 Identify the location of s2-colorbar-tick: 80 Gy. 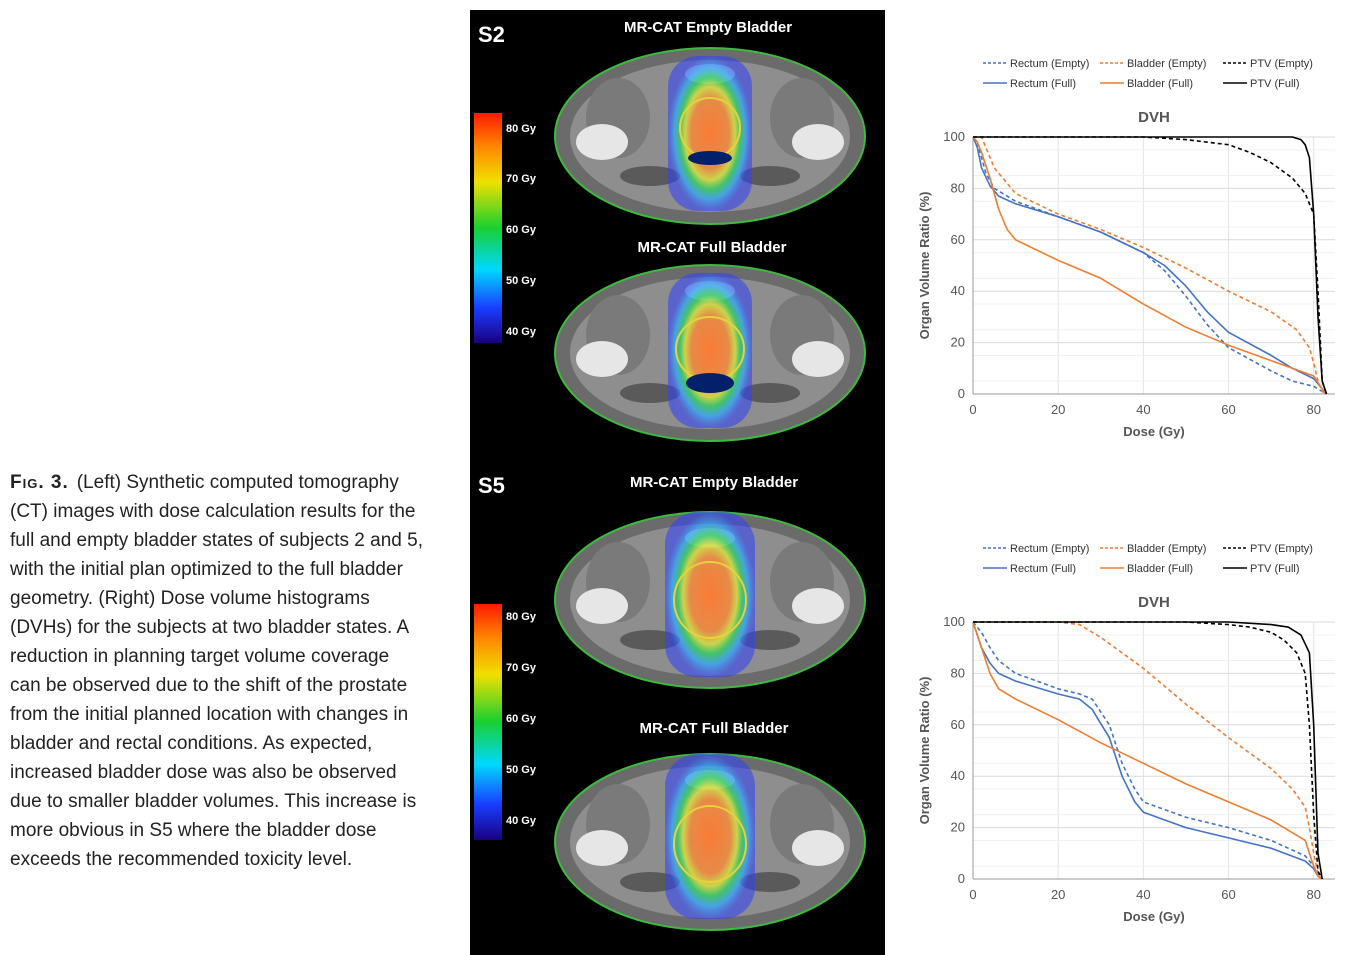
(521, 129).